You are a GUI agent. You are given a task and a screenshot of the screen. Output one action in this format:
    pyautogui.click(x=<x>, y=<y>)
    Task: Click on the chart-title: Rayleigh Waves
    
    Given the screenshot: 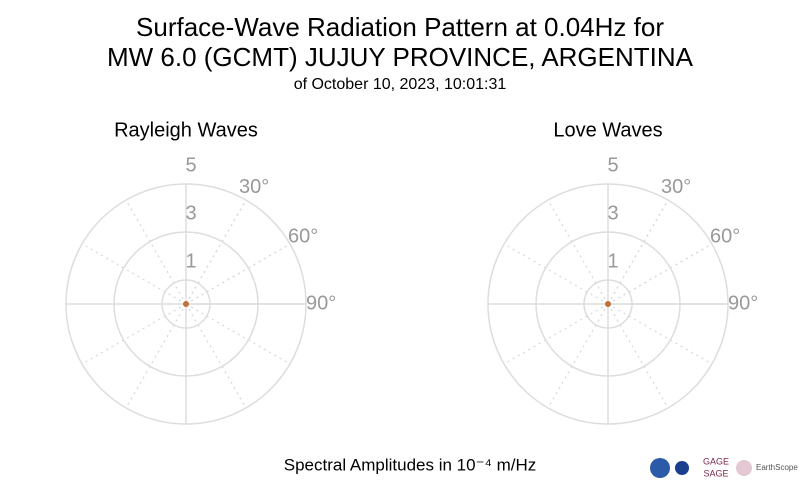 What is the action you would take?
    pyautogui.click(x=186, y=130)
    